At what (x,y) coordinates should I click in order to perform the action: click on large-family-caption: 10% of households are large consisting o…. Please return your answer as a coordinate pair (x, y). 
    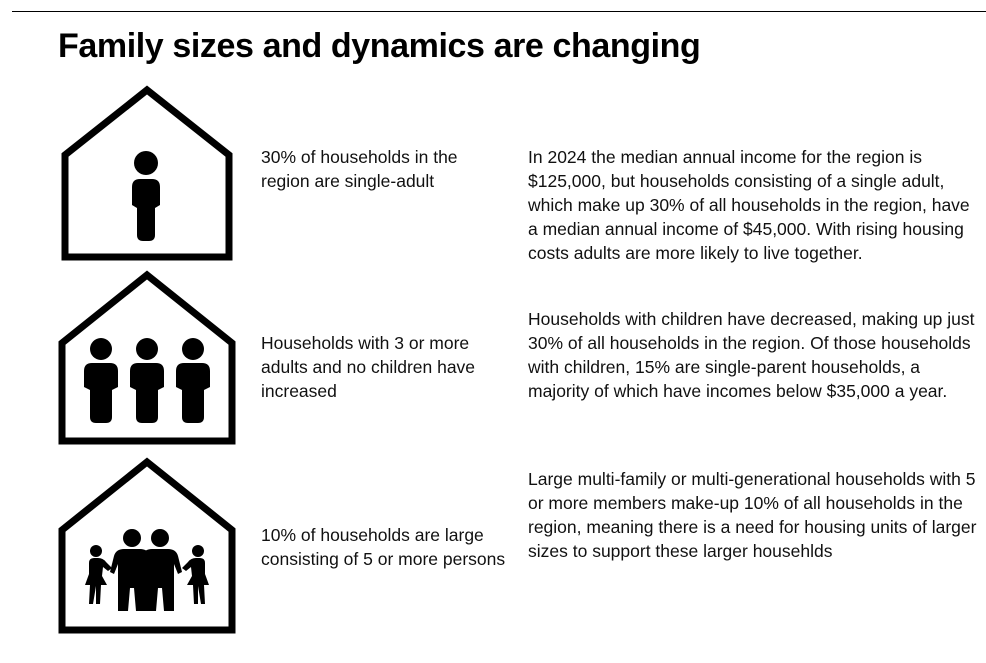
    Looking at the image, I should click on (383, 547).